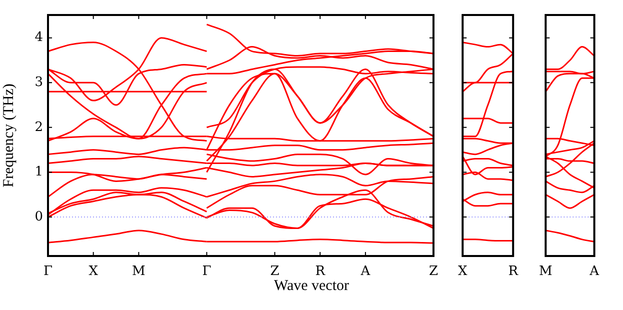 The image size is (623, 310). What do you see at coordinates (38, 82) in the screenshot?
I see `y-tick-label: 3` at bounding box center [38, 82].